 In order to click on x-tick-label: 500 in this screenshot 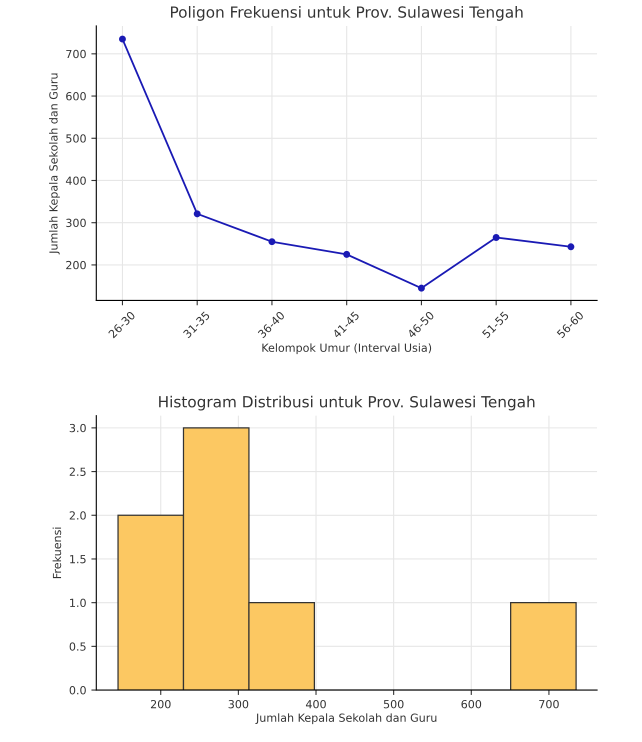, I will do `click(394, 704)`.